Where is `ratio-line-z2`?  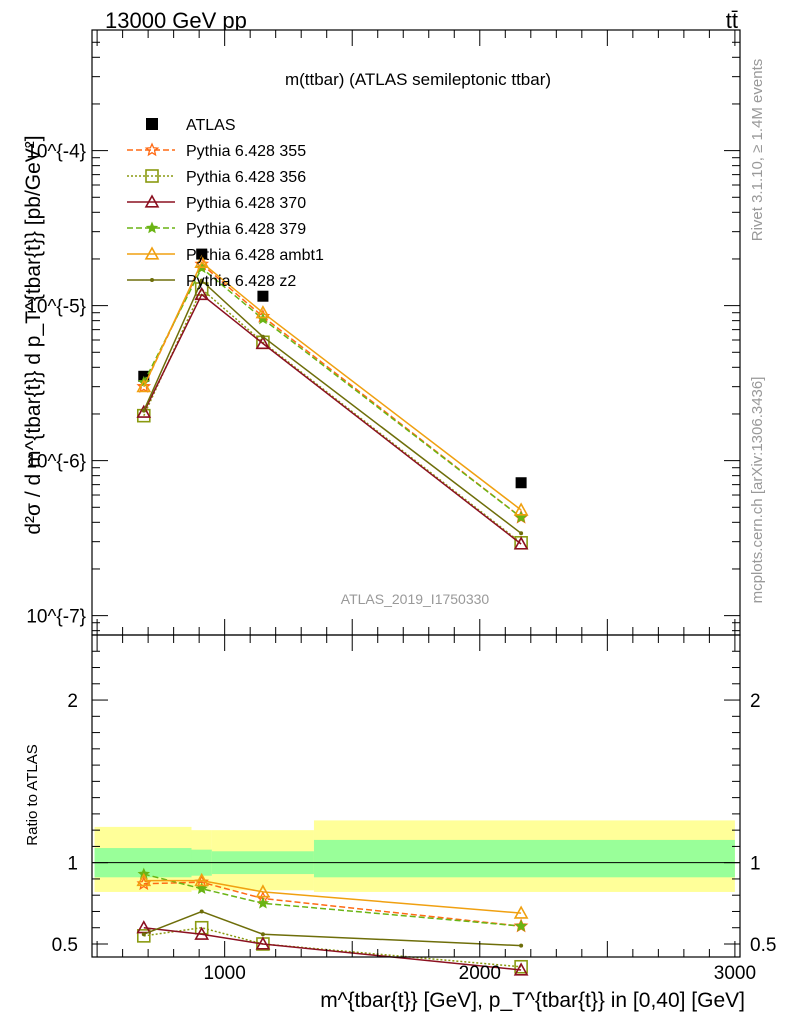 ratio-line-z2 is located at coordinates (332, 928).